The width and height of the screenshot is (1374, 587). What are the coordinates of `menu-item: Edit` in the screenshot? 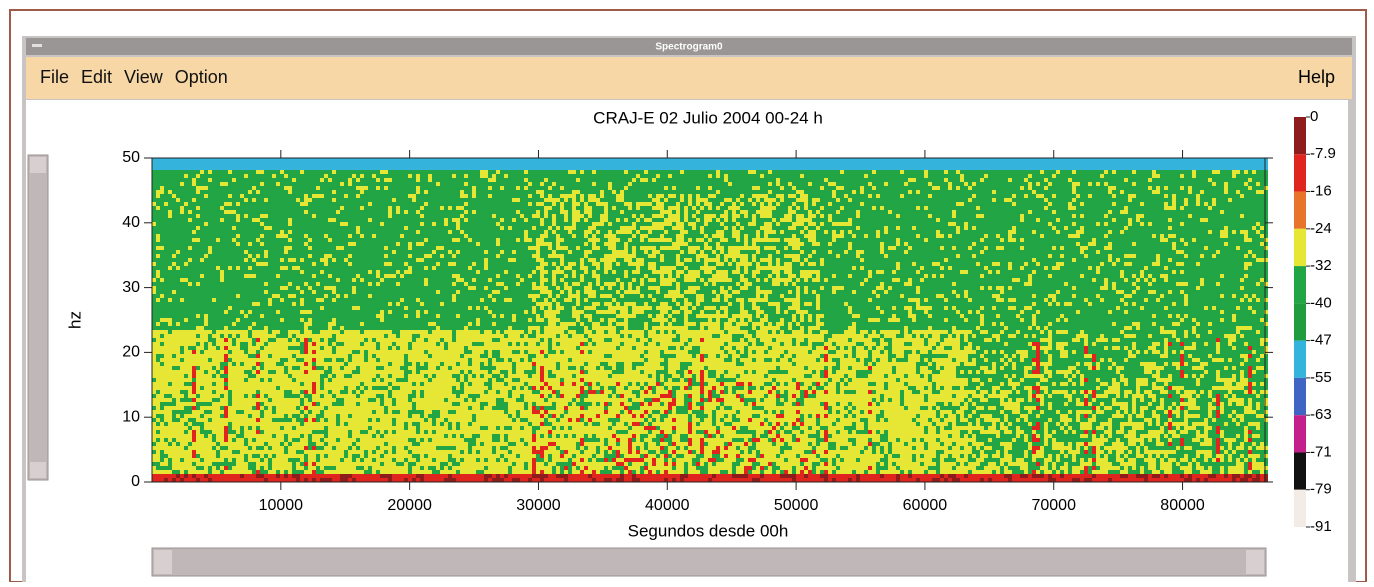 It's located at (96, 77).